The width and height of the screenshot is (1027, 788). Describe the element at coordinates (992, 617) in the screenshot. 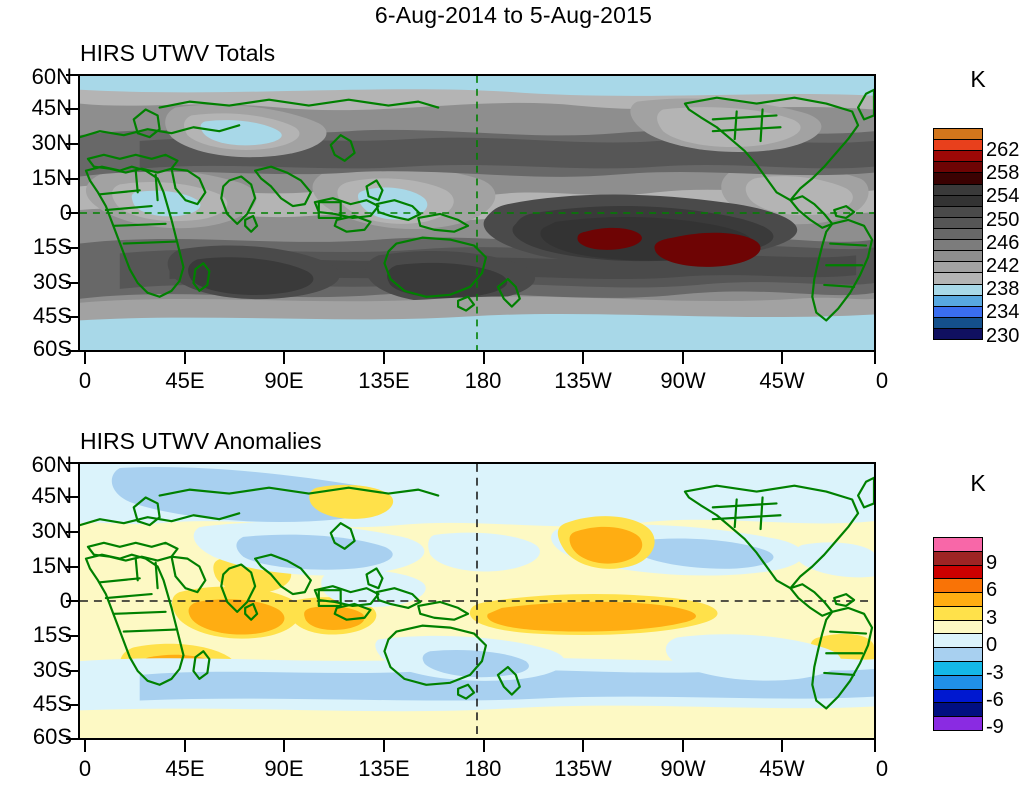

I see `colorbar-tick-label: 3` at that location.